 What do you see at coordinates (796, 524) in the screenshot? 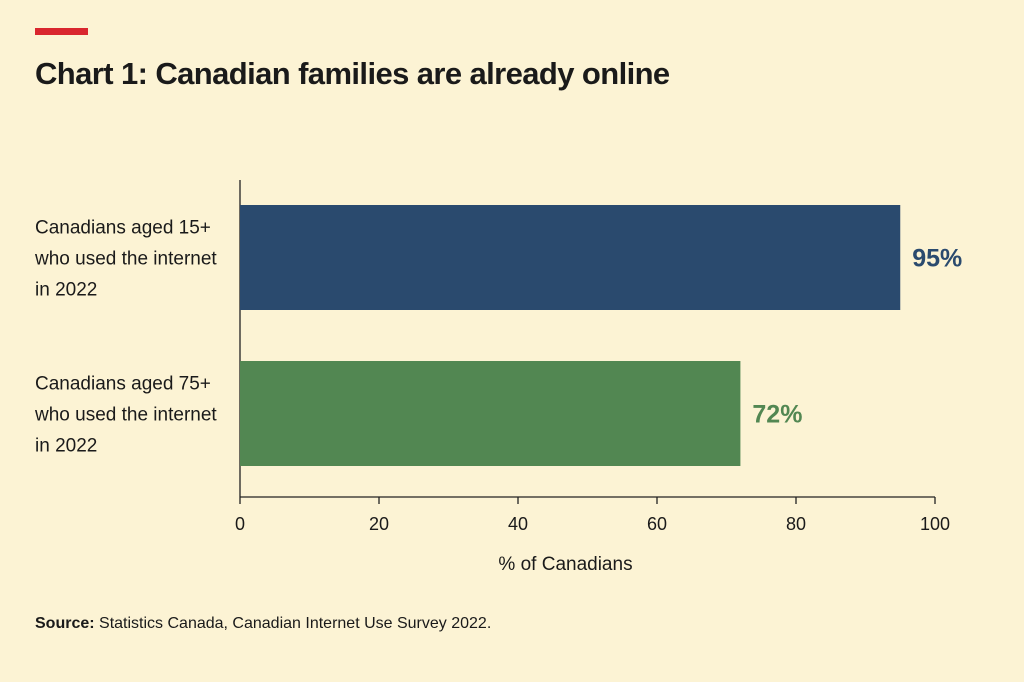
I see `x-tick-label: 80` at bounding box center [796, 524].